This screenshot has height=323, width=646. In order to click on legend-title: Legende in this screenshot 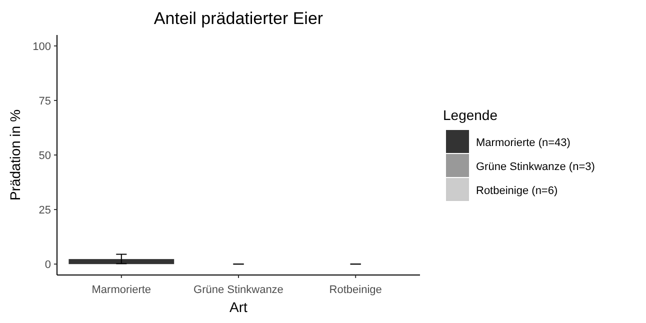, I will do `click(470, 115)`.